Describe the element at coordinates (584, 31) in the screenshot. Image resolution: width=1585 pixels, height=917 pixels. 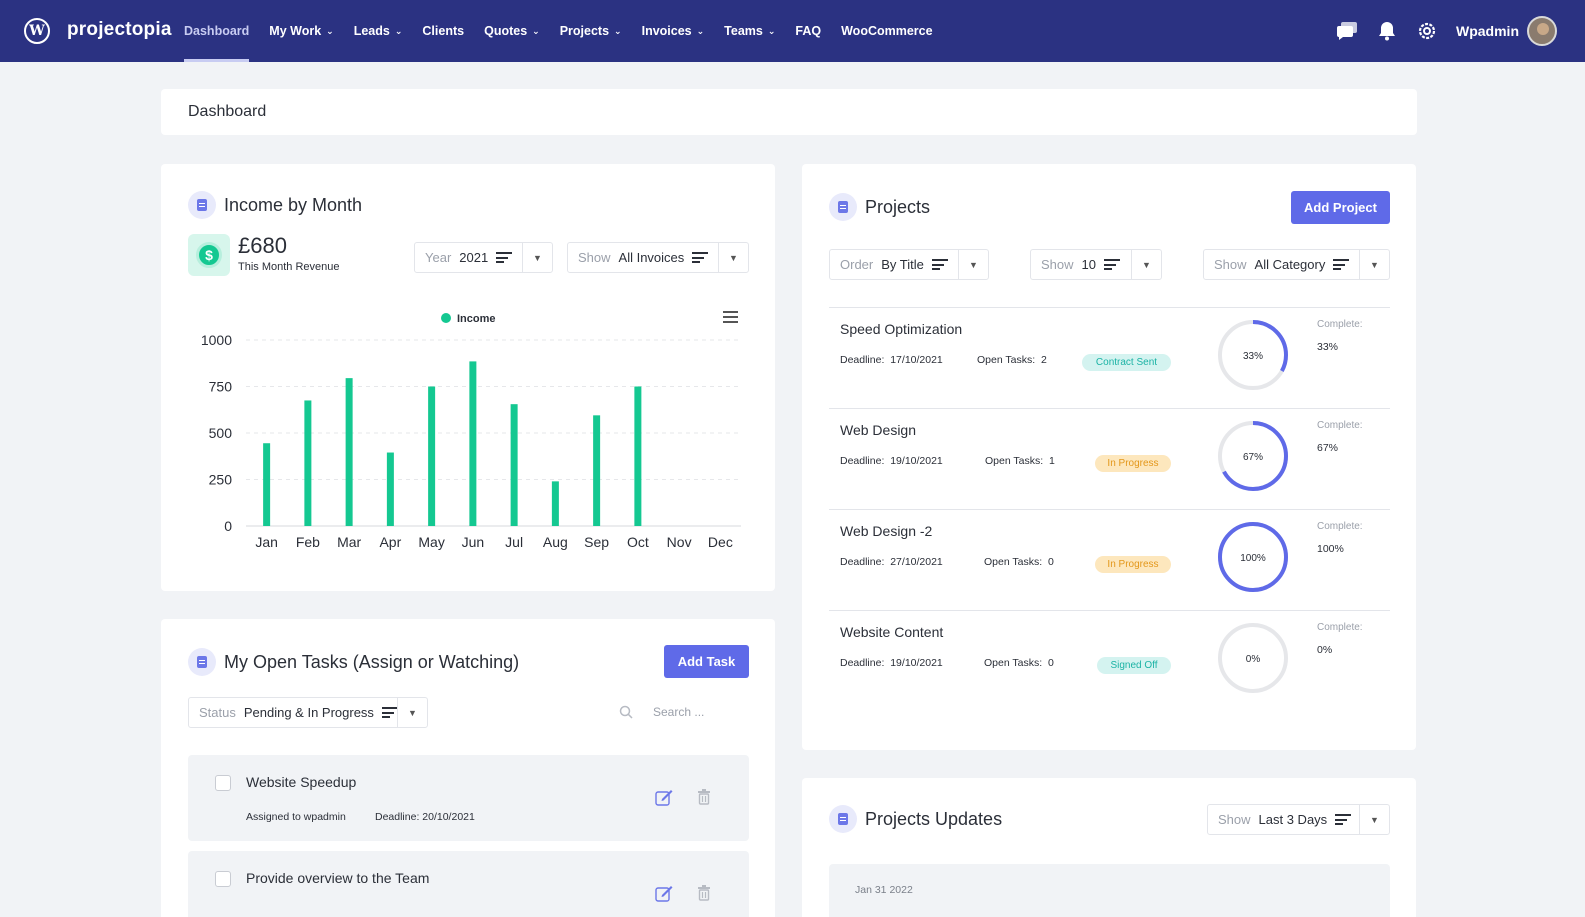
I see `nav-label: Projects` at that location.